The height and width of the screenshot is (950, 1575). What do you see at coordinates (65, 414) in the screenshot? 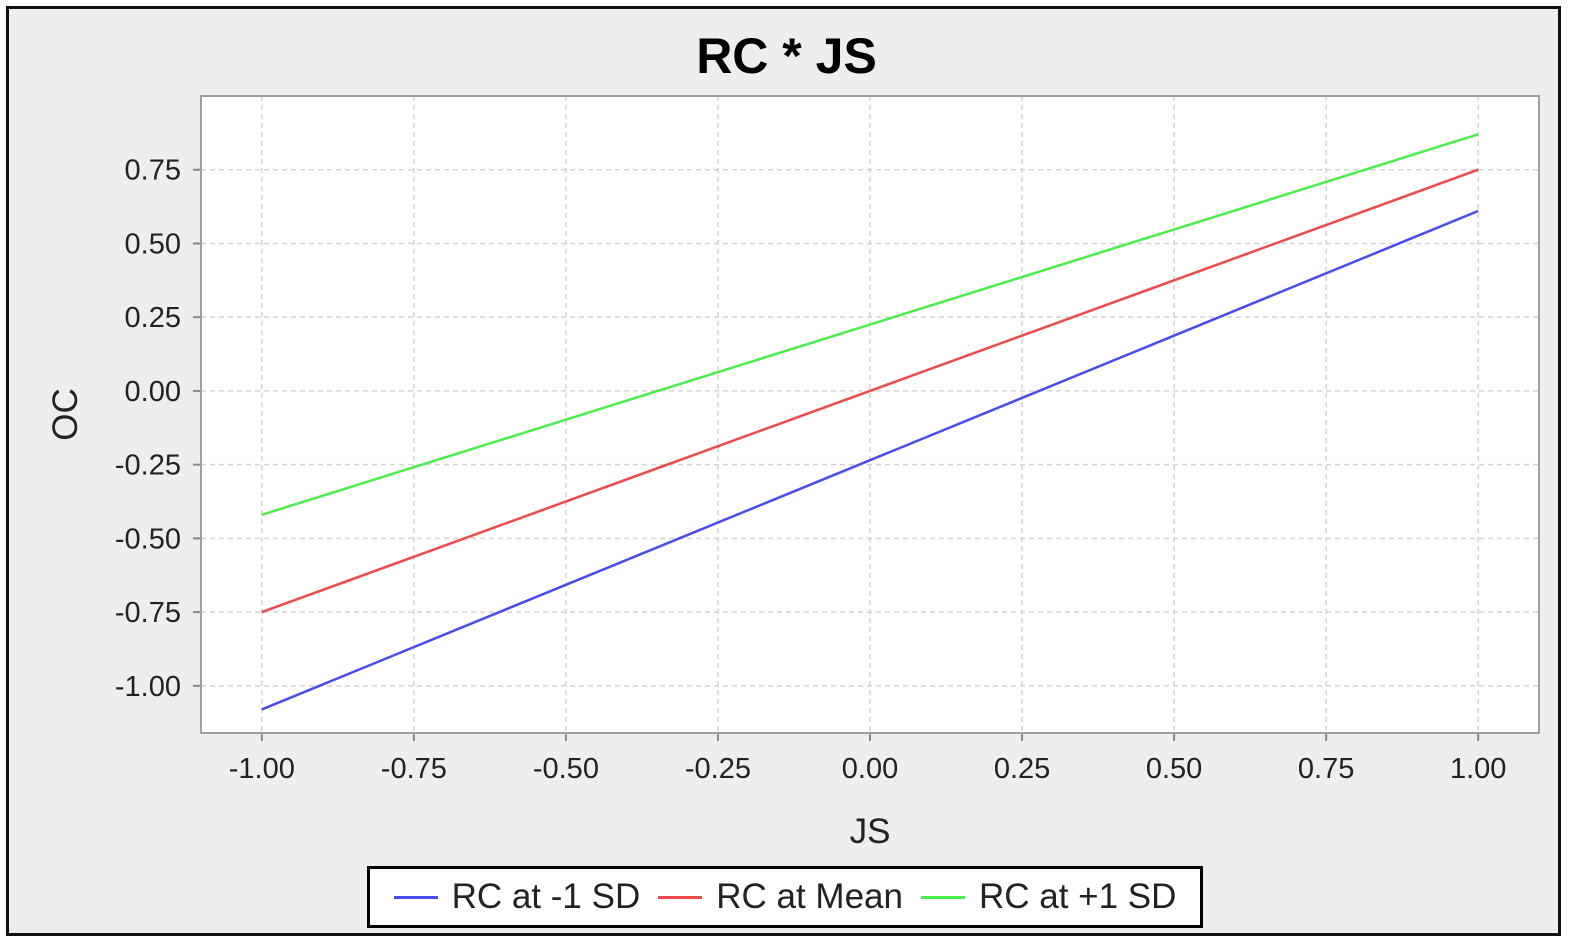
I see `y-axis-label: OC` at bounding box center [65, 414].